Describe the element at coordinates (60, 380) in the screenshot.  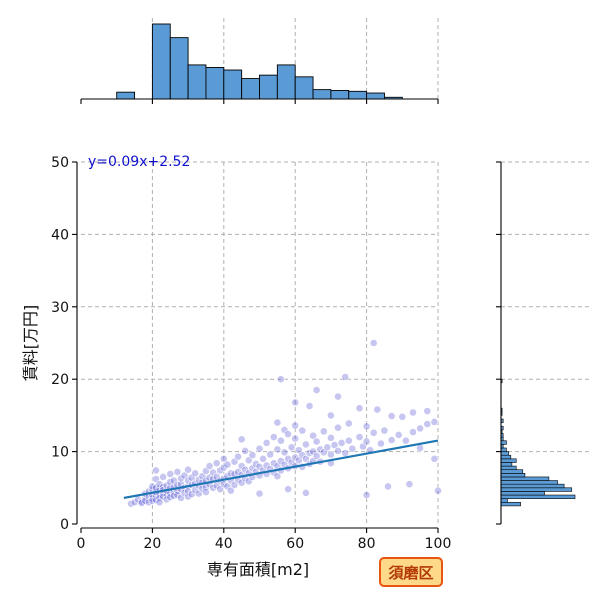
I see `y-tick-label: 20` at that location.